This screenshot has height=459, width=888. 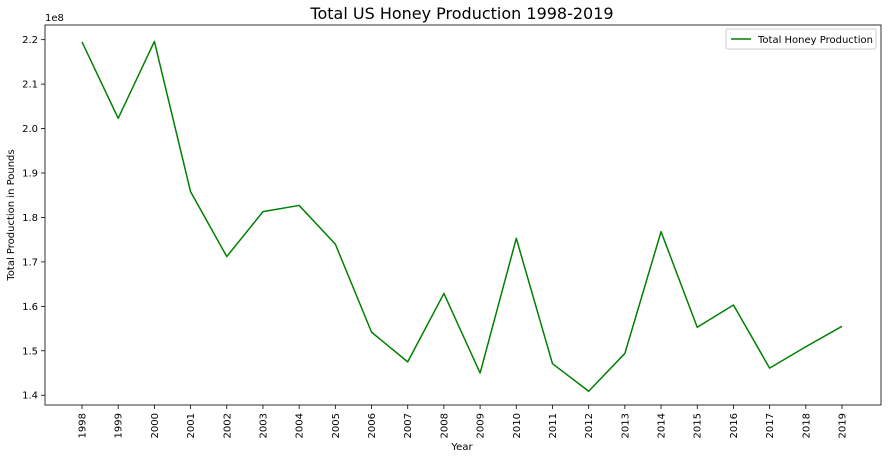 What do you see at coordinates (372, 425) in the screenshot?
I see `x-tick-label: 2006` at bounding box center [372, 425].